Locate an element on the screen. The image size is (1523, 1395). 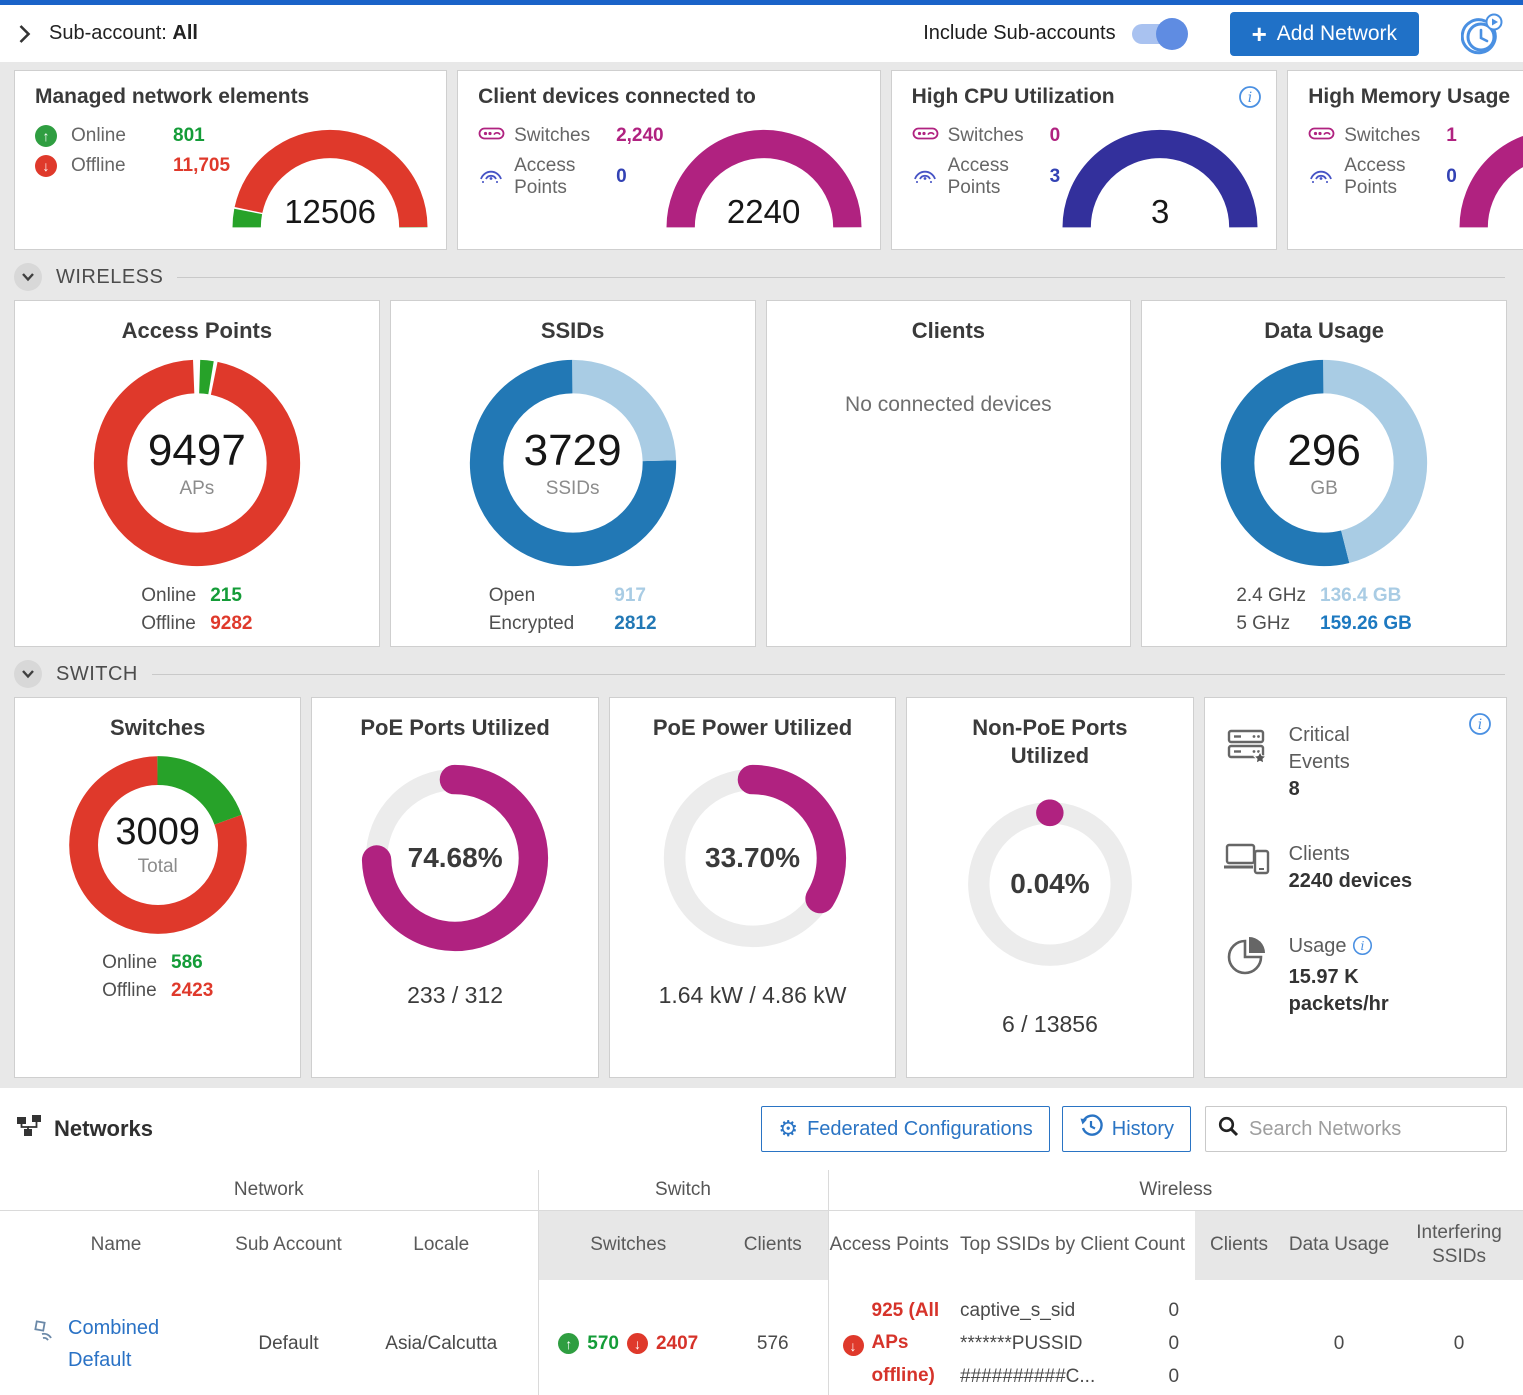
card-title: Clients is located at coordinates (948, 330).